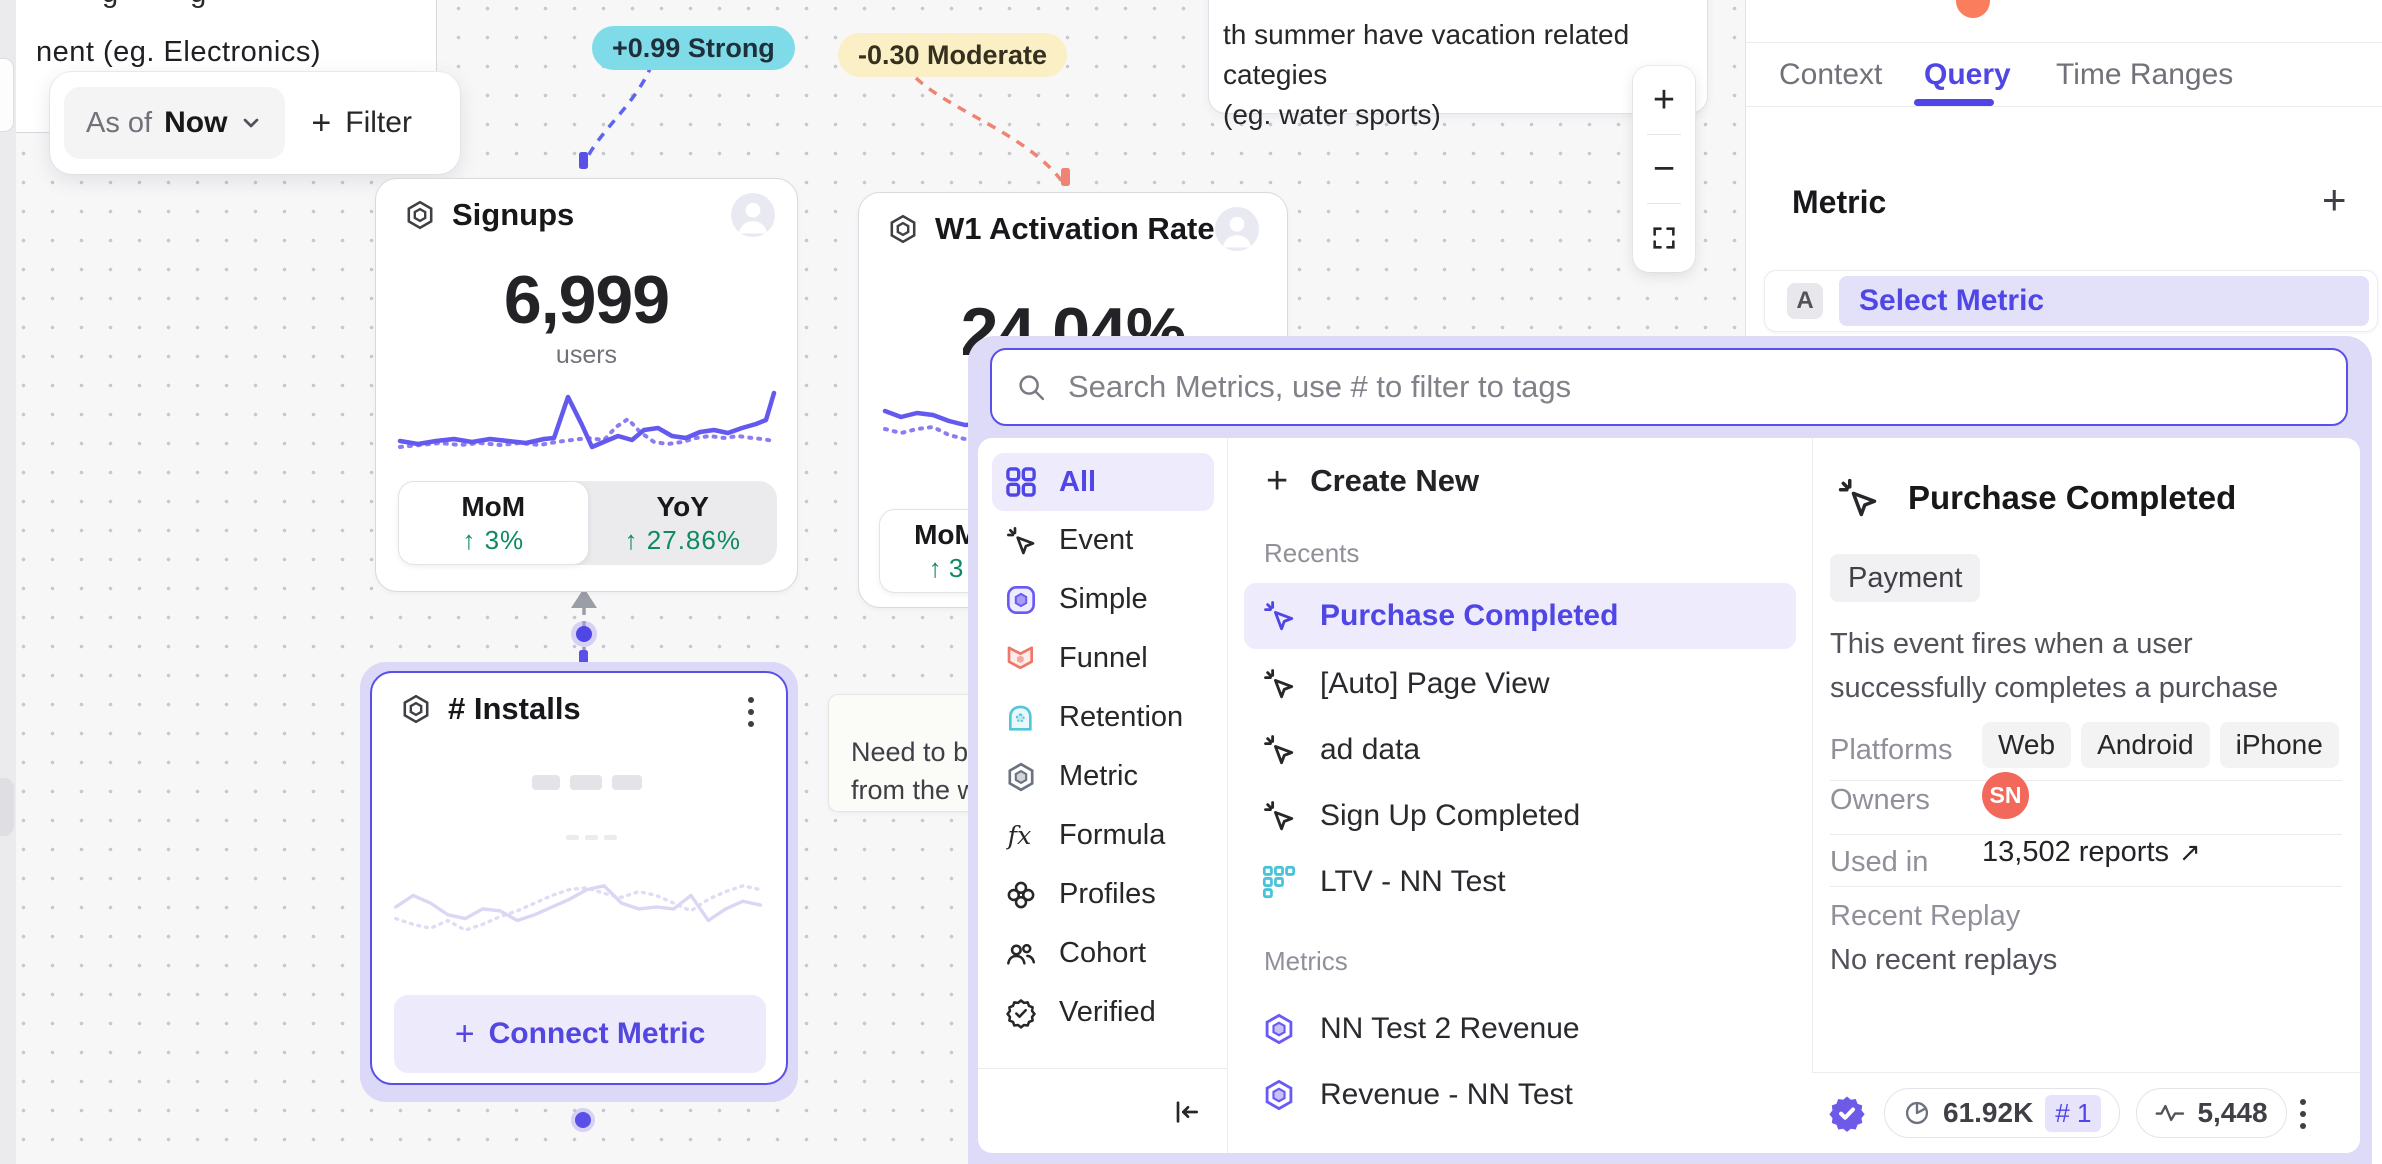  I want to click on installs-bottom-halo, so click(583, 1120).